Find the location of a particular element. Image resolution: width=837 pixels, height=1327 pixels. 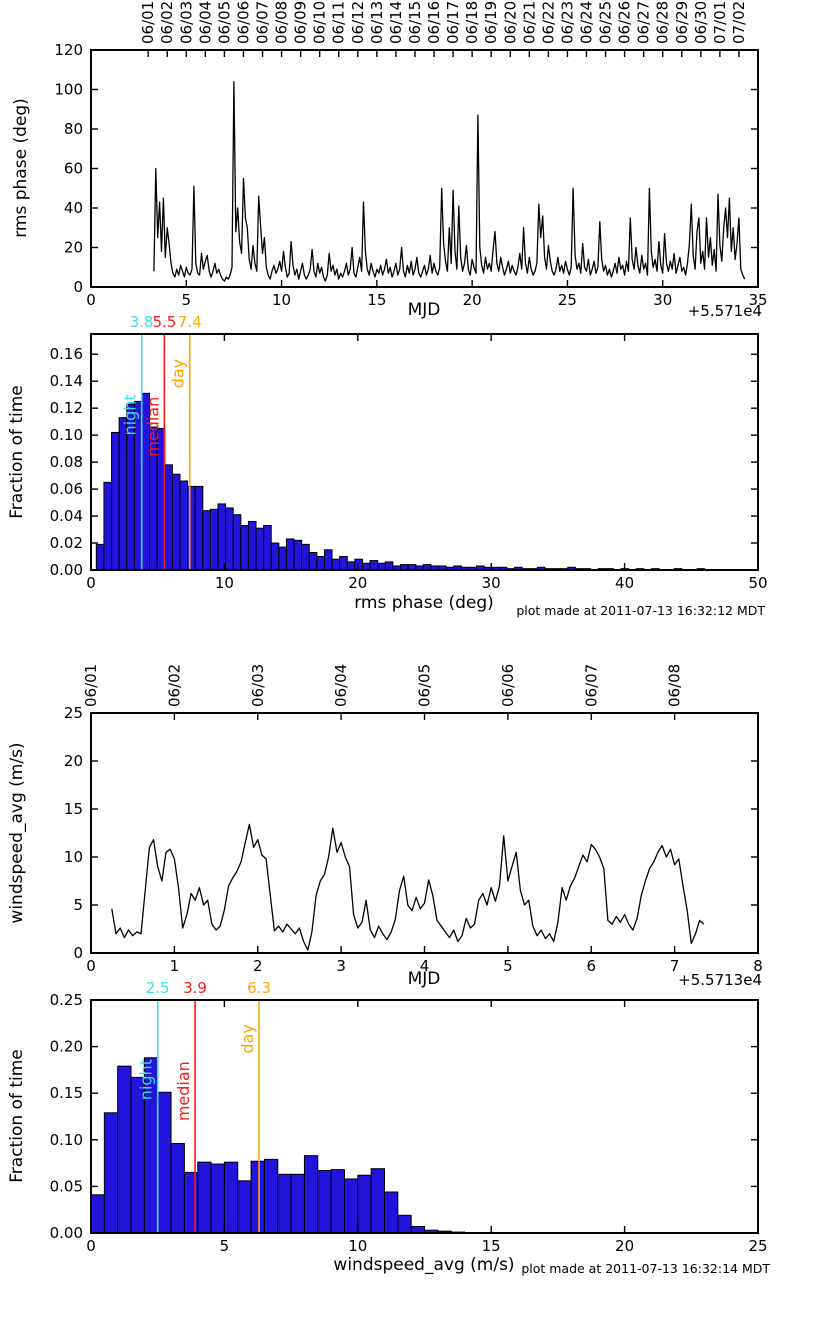

median-value-label: 3.9 is located at coordinates (195, 988).